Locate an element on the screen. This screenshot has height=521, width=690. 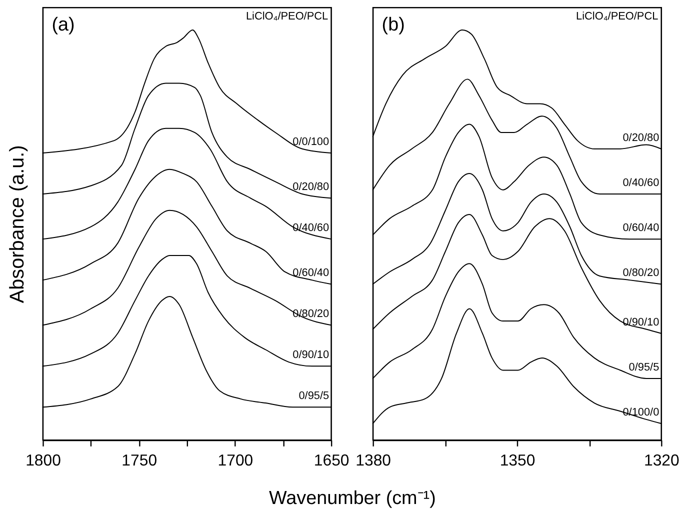
series-label: 0/100/0 is located at coordinates (641, 412).